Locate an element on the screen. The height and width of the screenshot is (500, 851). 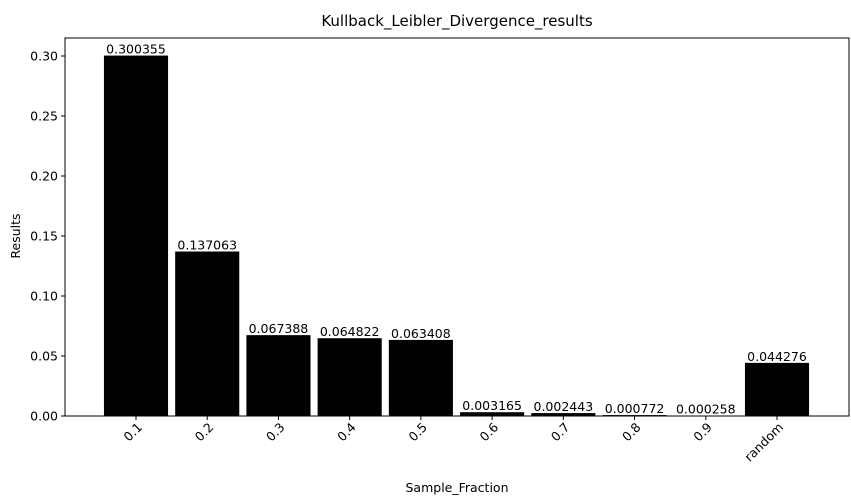
x-tick-label: 0.3 is located at coordinates (275, 432).